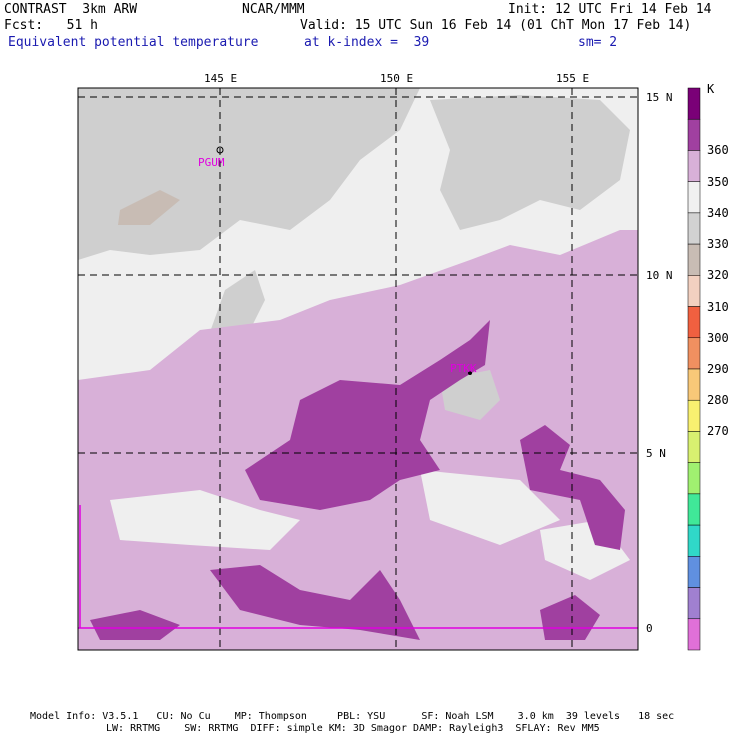 The height and width of the screenshot is (740, 740). Describe the element at coordinates (610, 9) in the screenshot. I see `init-time: Init: 12 UTC Fri 14 Feb 14` at that location.